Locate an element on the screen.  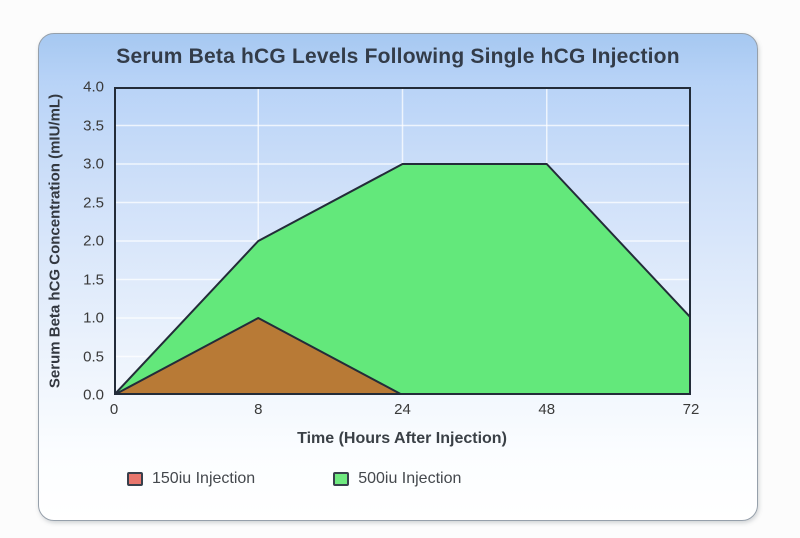
x-tick-label: 72 is located at coordinates (691, 409).